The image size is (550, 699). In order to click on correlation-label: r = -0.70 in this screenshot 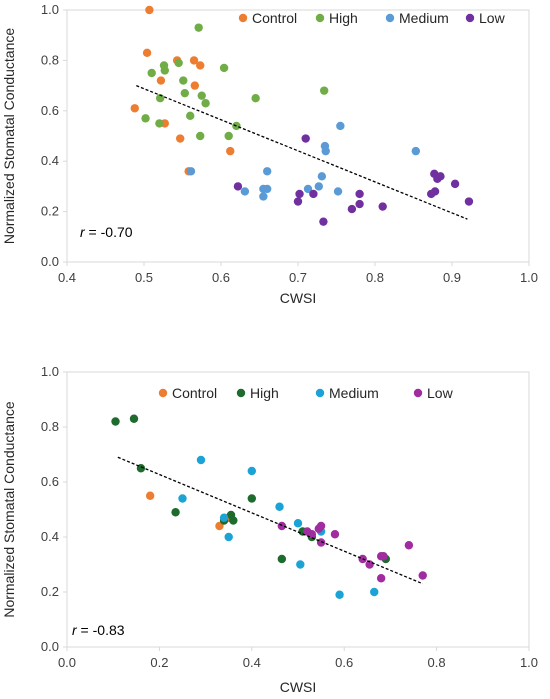, I will do `click(106, 232)`.